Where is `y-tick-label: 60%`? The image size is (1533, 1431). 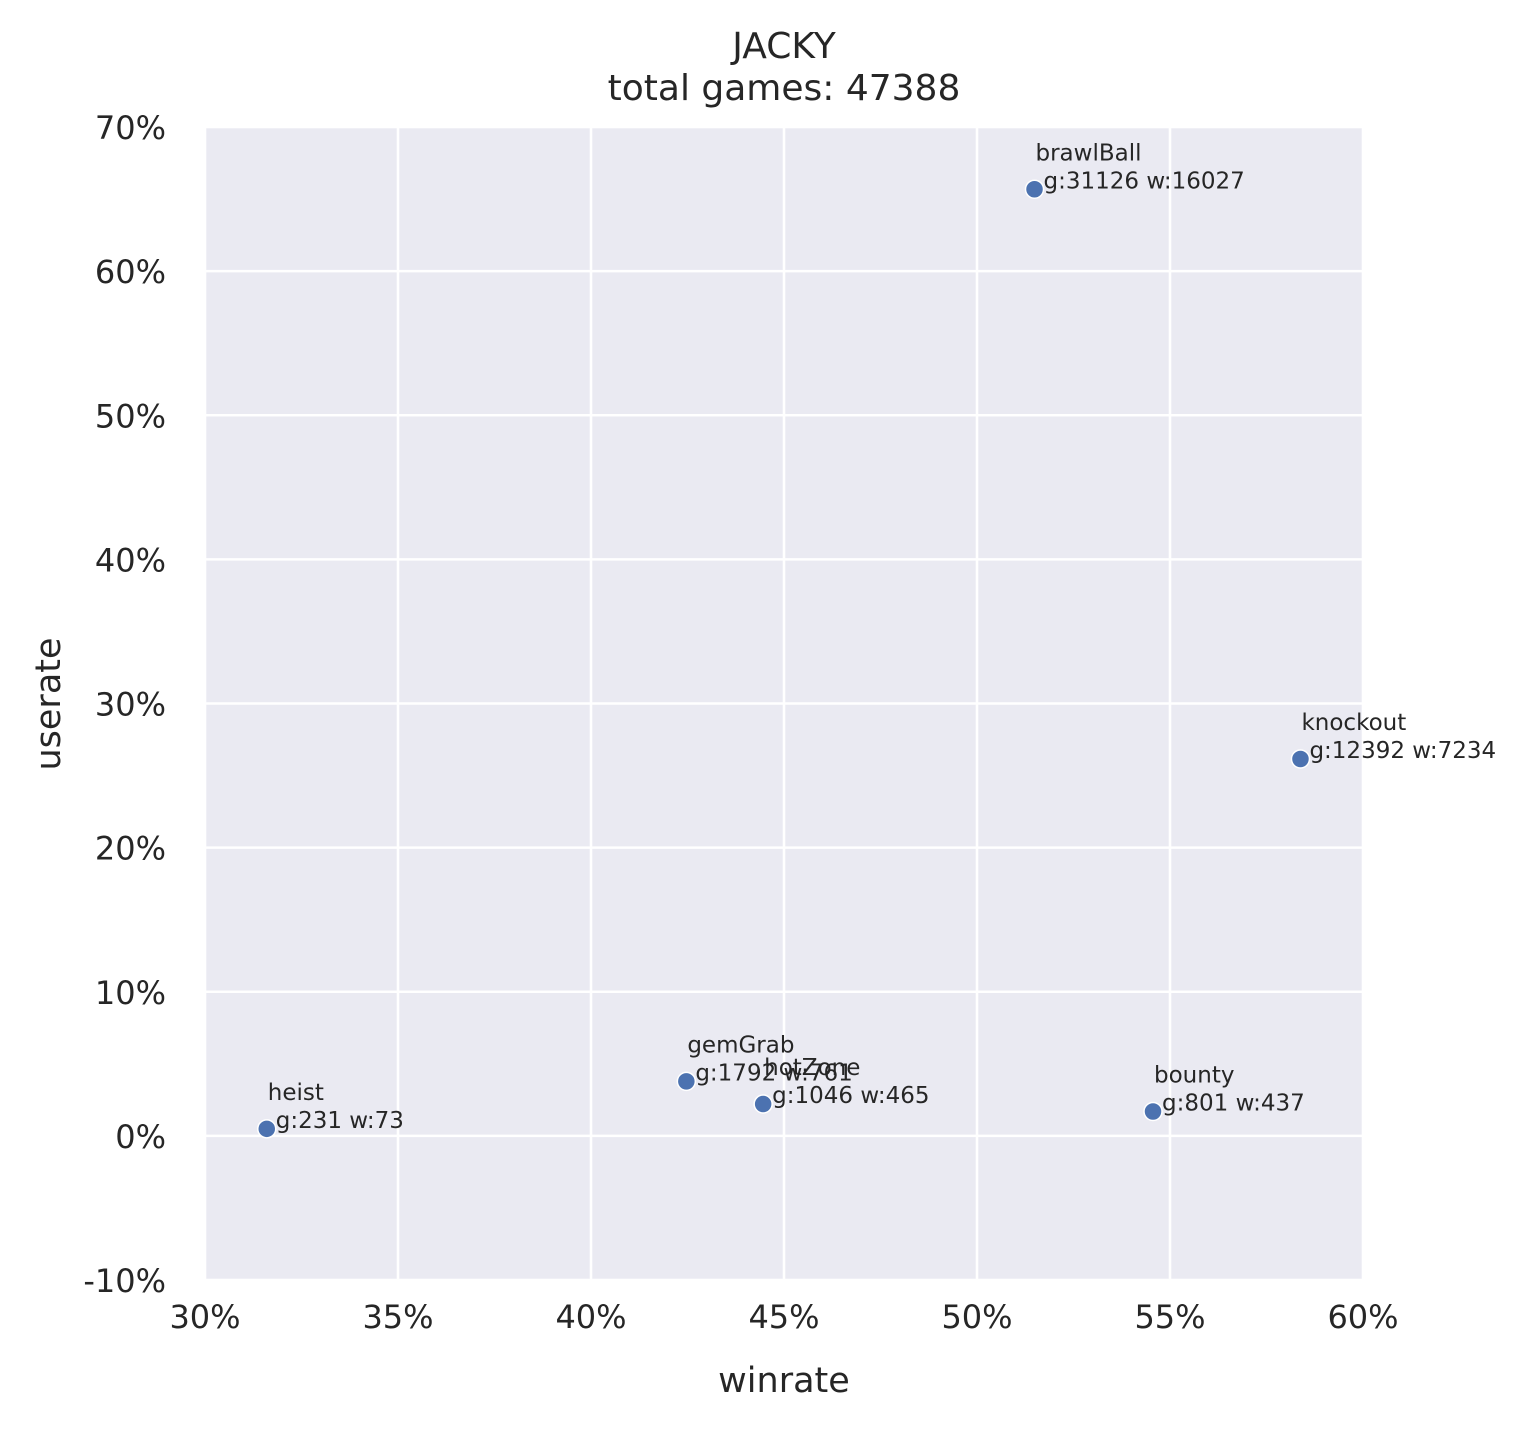 y-tick-label: 60% is located at coordinates (130, 272).